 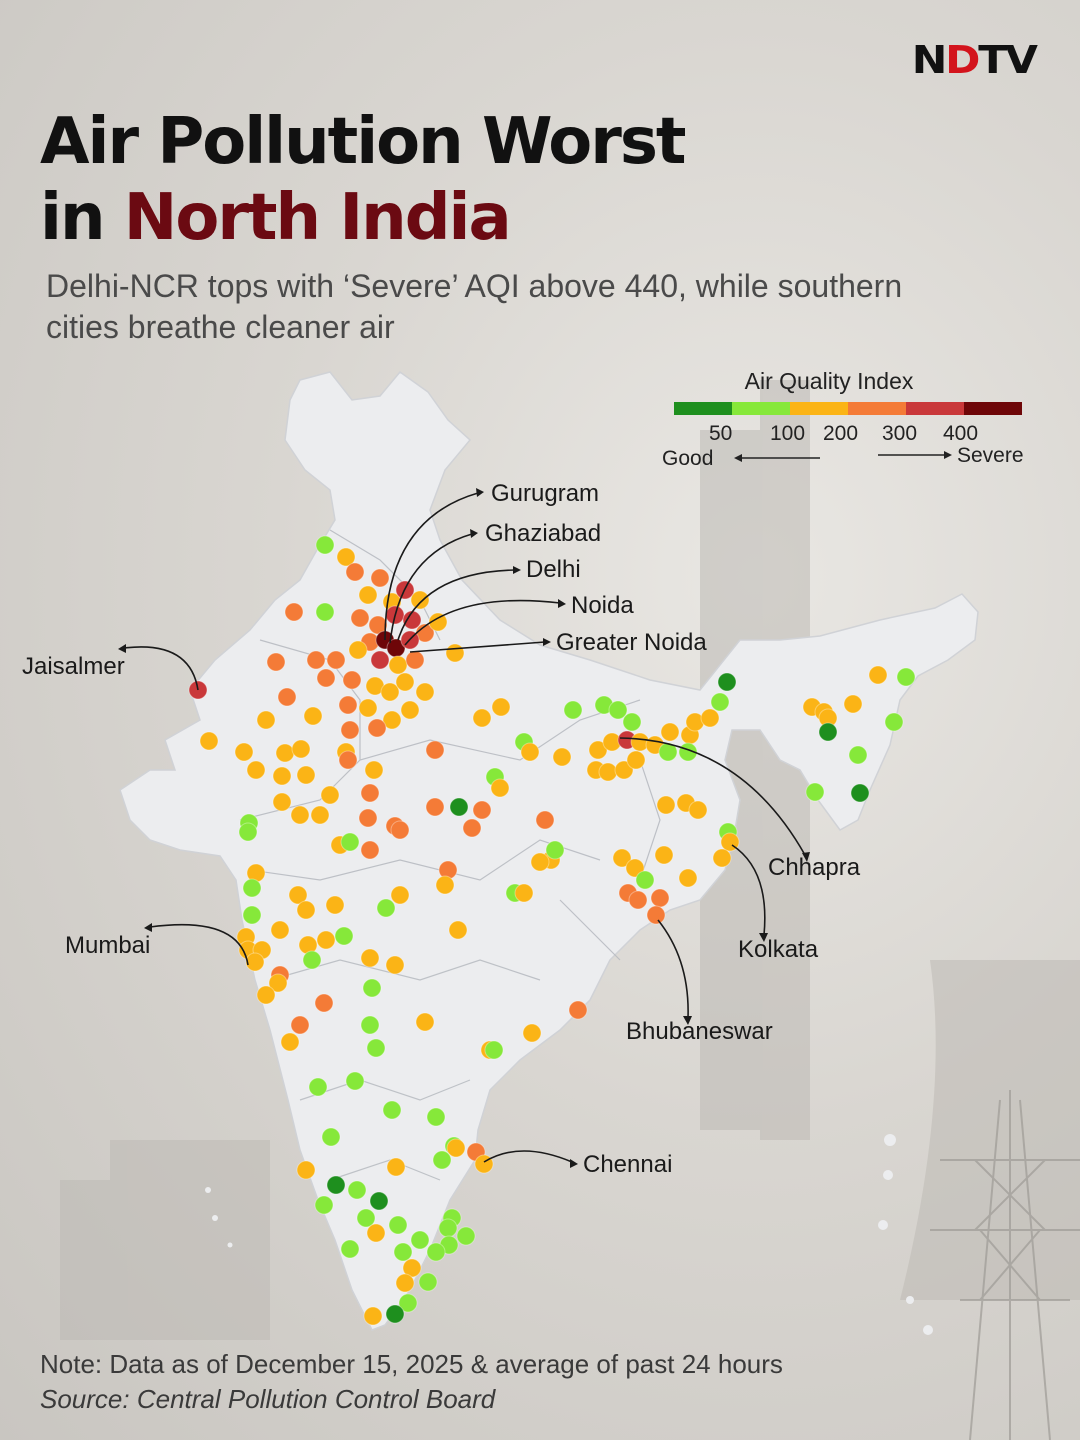 What do you see at coordinates (268, 1399) in the screenshot?
I see `data-source: Source: Central Pollution Control Board` at bounding box center [268, 1399].